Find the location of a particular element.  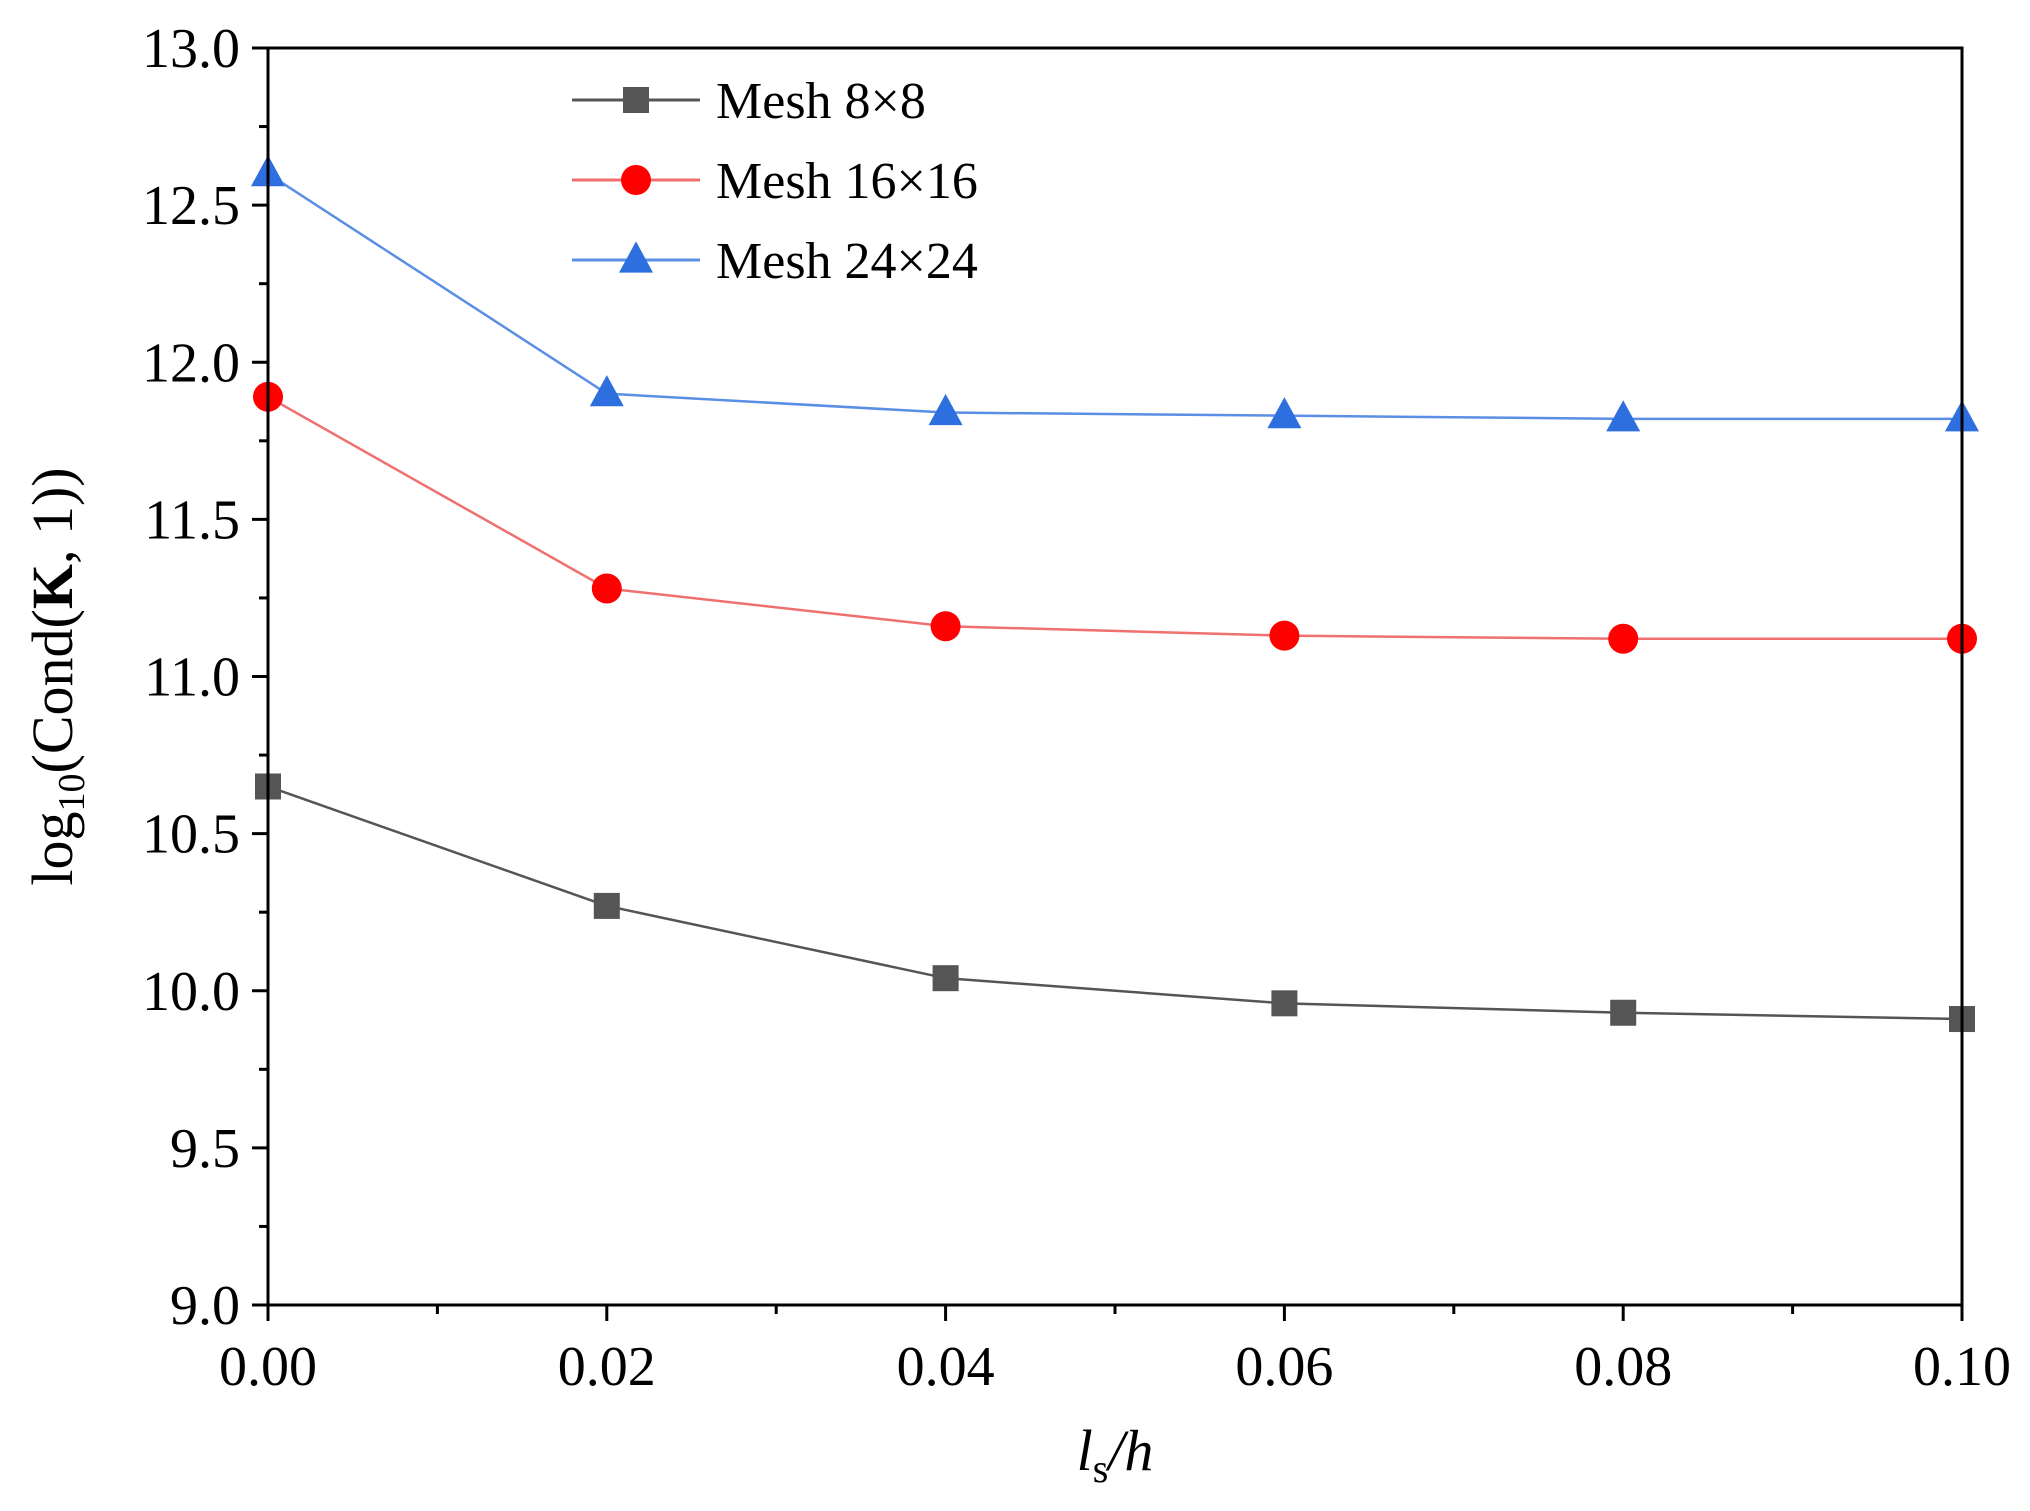

x-label-rest: /h is located at coordinates (1129, 1450).